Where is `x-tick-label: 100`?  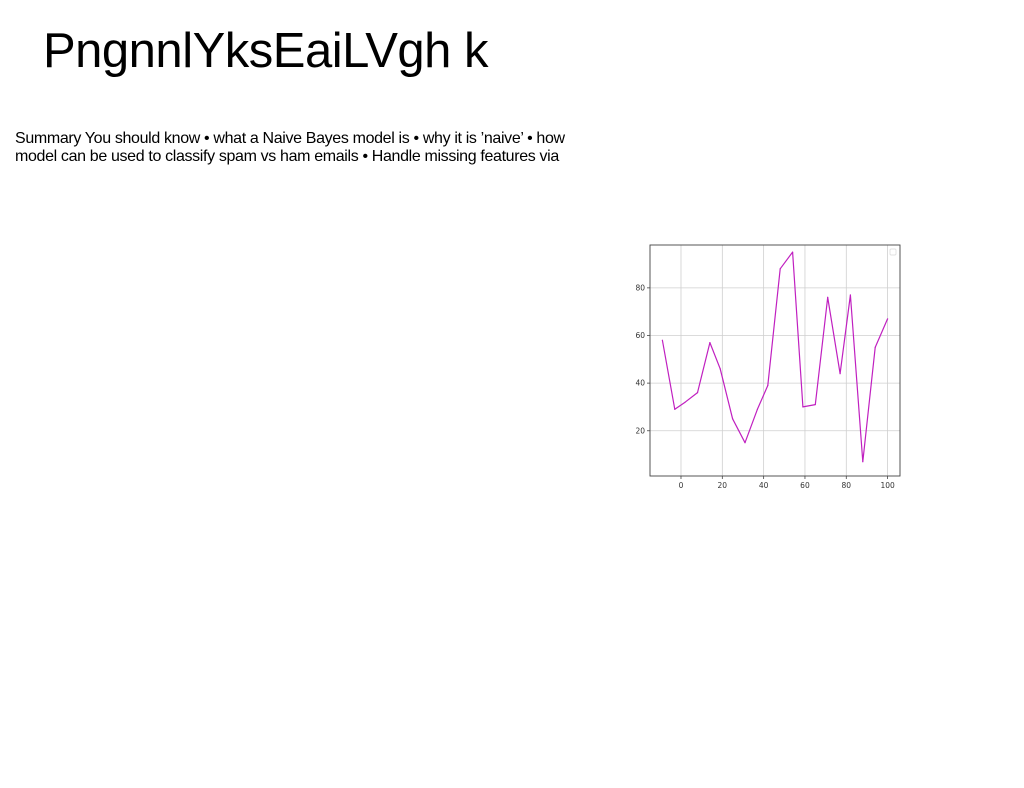
x-tick-label: 100 is located at coordinates (887, 485).